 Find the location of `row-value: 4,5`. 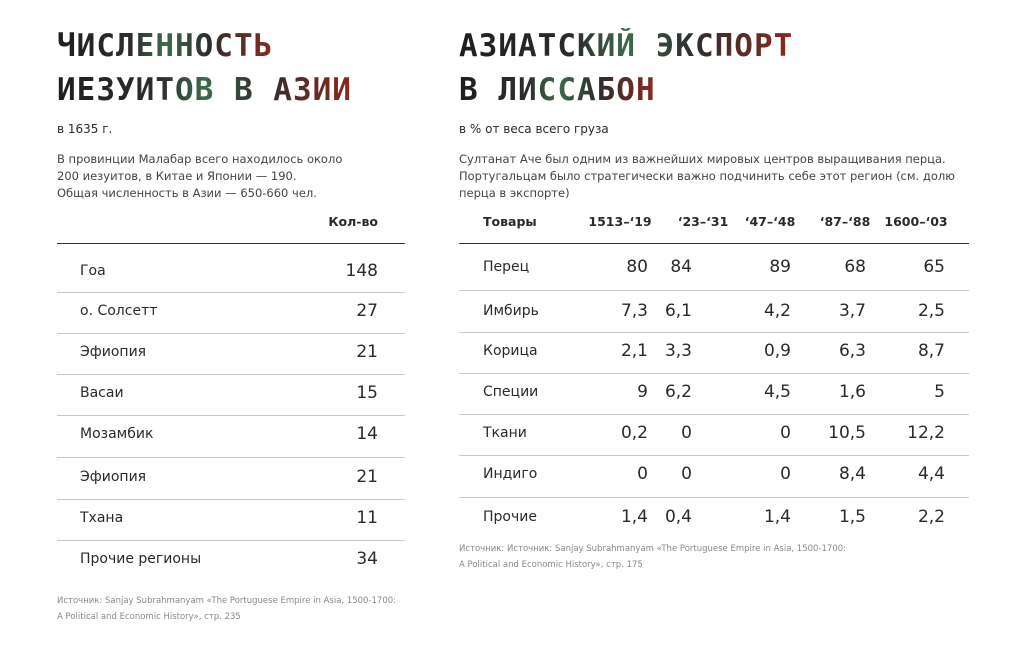

row-value: 4,5 is located at coordinates (777, 392).